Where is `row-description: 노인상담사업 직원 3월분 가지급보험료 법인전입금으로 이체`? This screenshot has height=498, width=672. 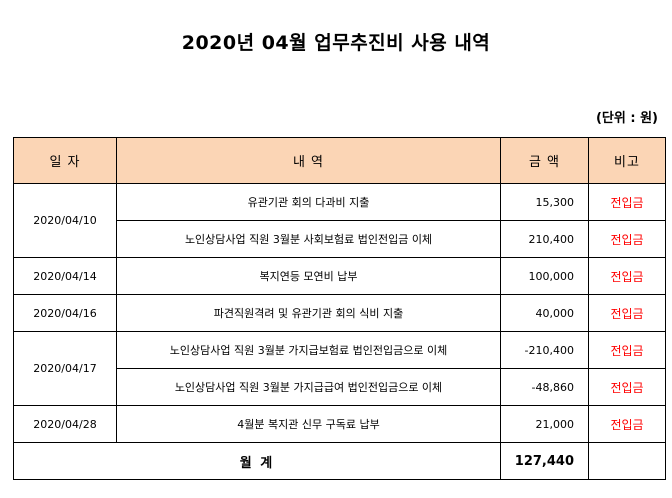 row-description: 노인상담사업 직원 3월분 가지급보험료 법인전입금으로 이체 is located at coordinates (308, 350).